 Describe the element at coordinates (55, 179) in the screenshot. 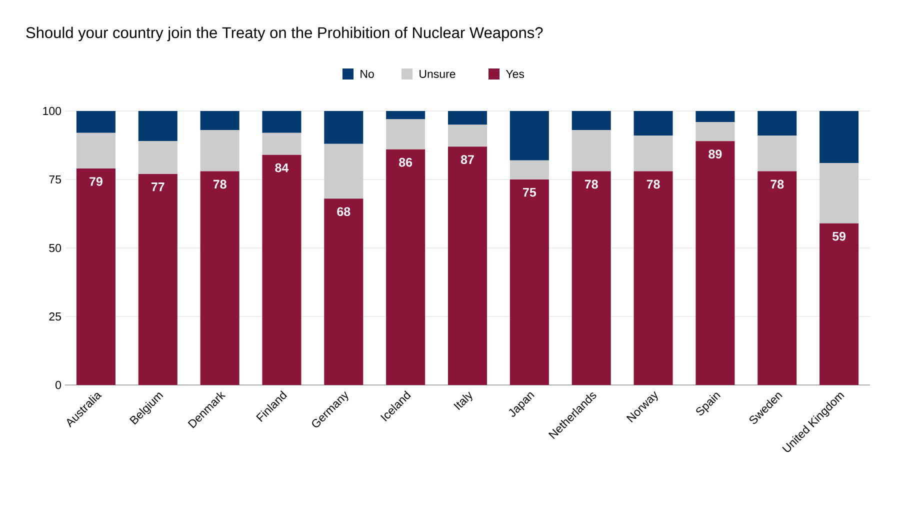

I see `y-tick-label: 75` at that location.